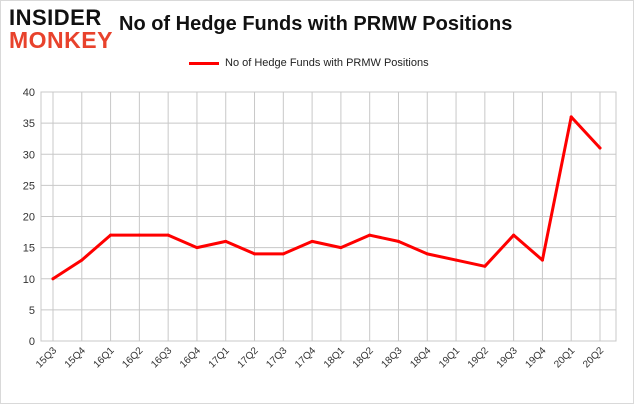 The width and height of the screenshot is (634, 404). Describe the element at coordinates (593, 357) in the screenshot. I see `x-tick-label: 20Q2` at that location.